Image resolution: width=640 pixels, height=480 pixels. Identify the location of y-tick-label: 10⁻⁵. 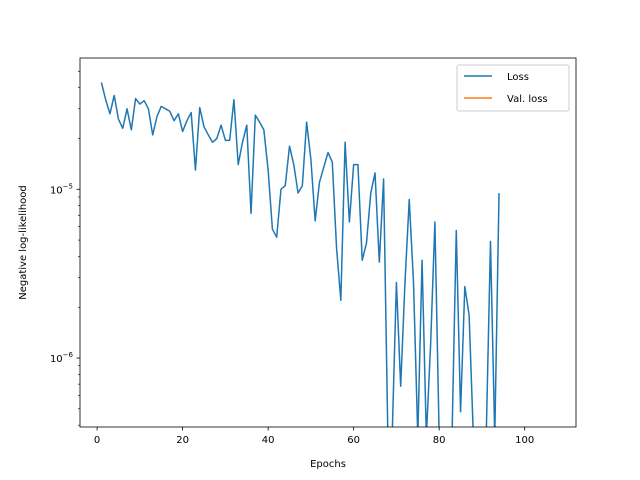
(61, 189).